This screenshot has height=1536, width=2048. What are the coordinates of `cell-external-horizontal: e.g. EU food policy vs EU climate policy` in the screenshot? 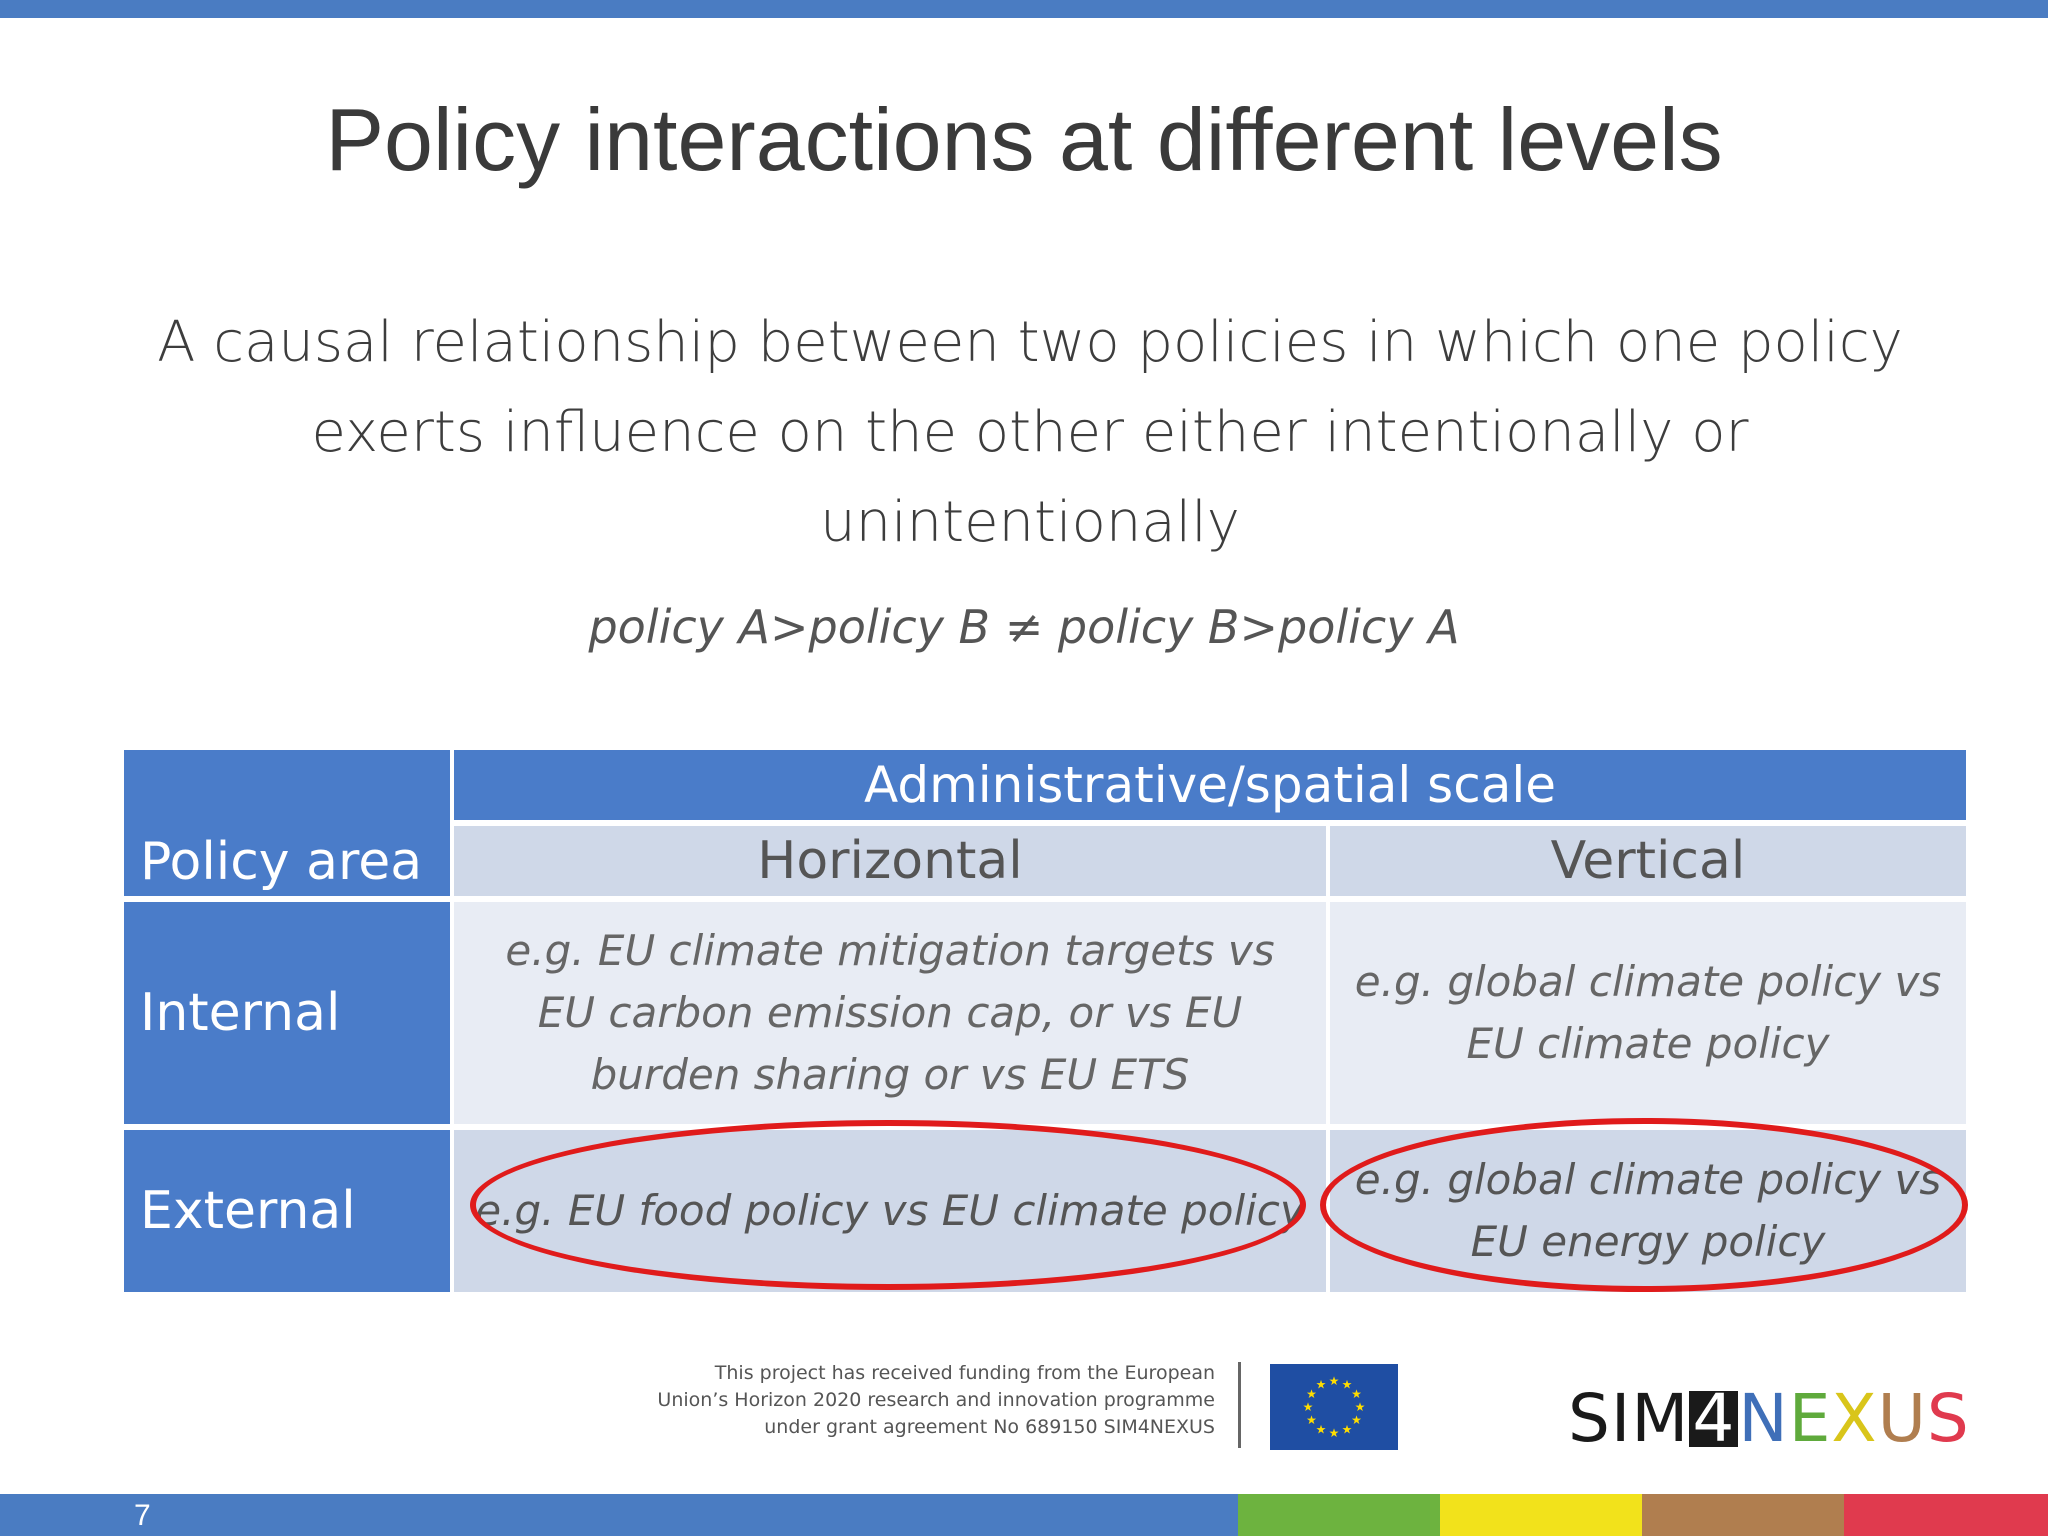 It's located at (890, 1211).